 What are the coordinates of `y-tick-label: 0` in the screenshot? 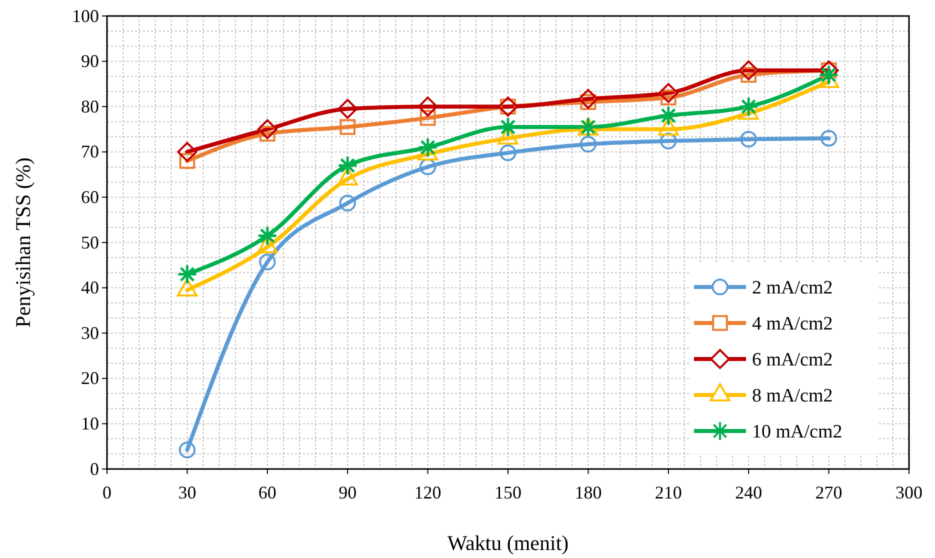 It's located at (94, 468).